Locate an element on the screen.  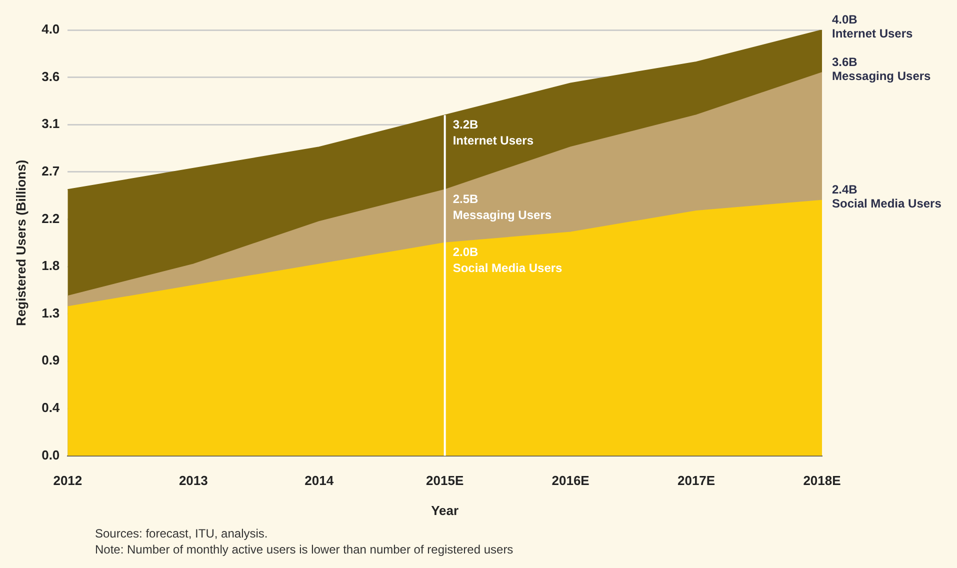
data-label: 2.4B is located at coordinates (845, 189).